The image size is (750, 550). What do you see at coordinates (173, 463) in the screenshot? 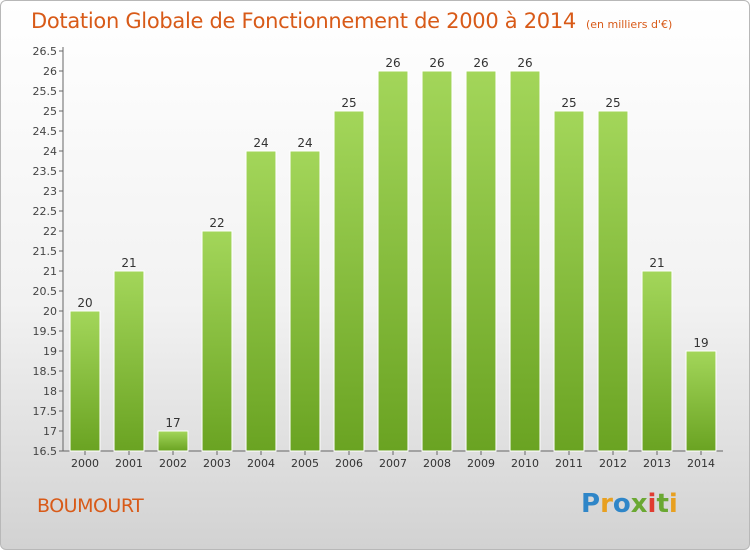
I see `x-tick-label: 2002` at bounding box center [173, 463].